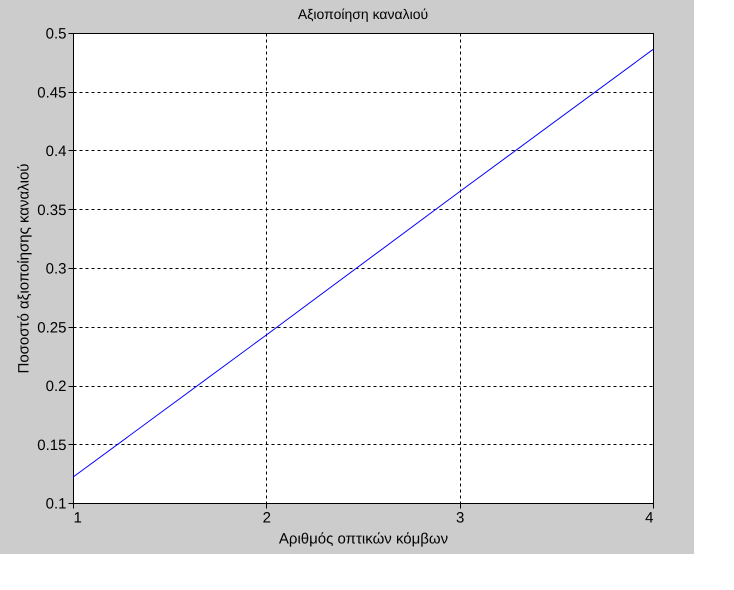  I want to click on x-tick-label: 4, so click(649, 518).